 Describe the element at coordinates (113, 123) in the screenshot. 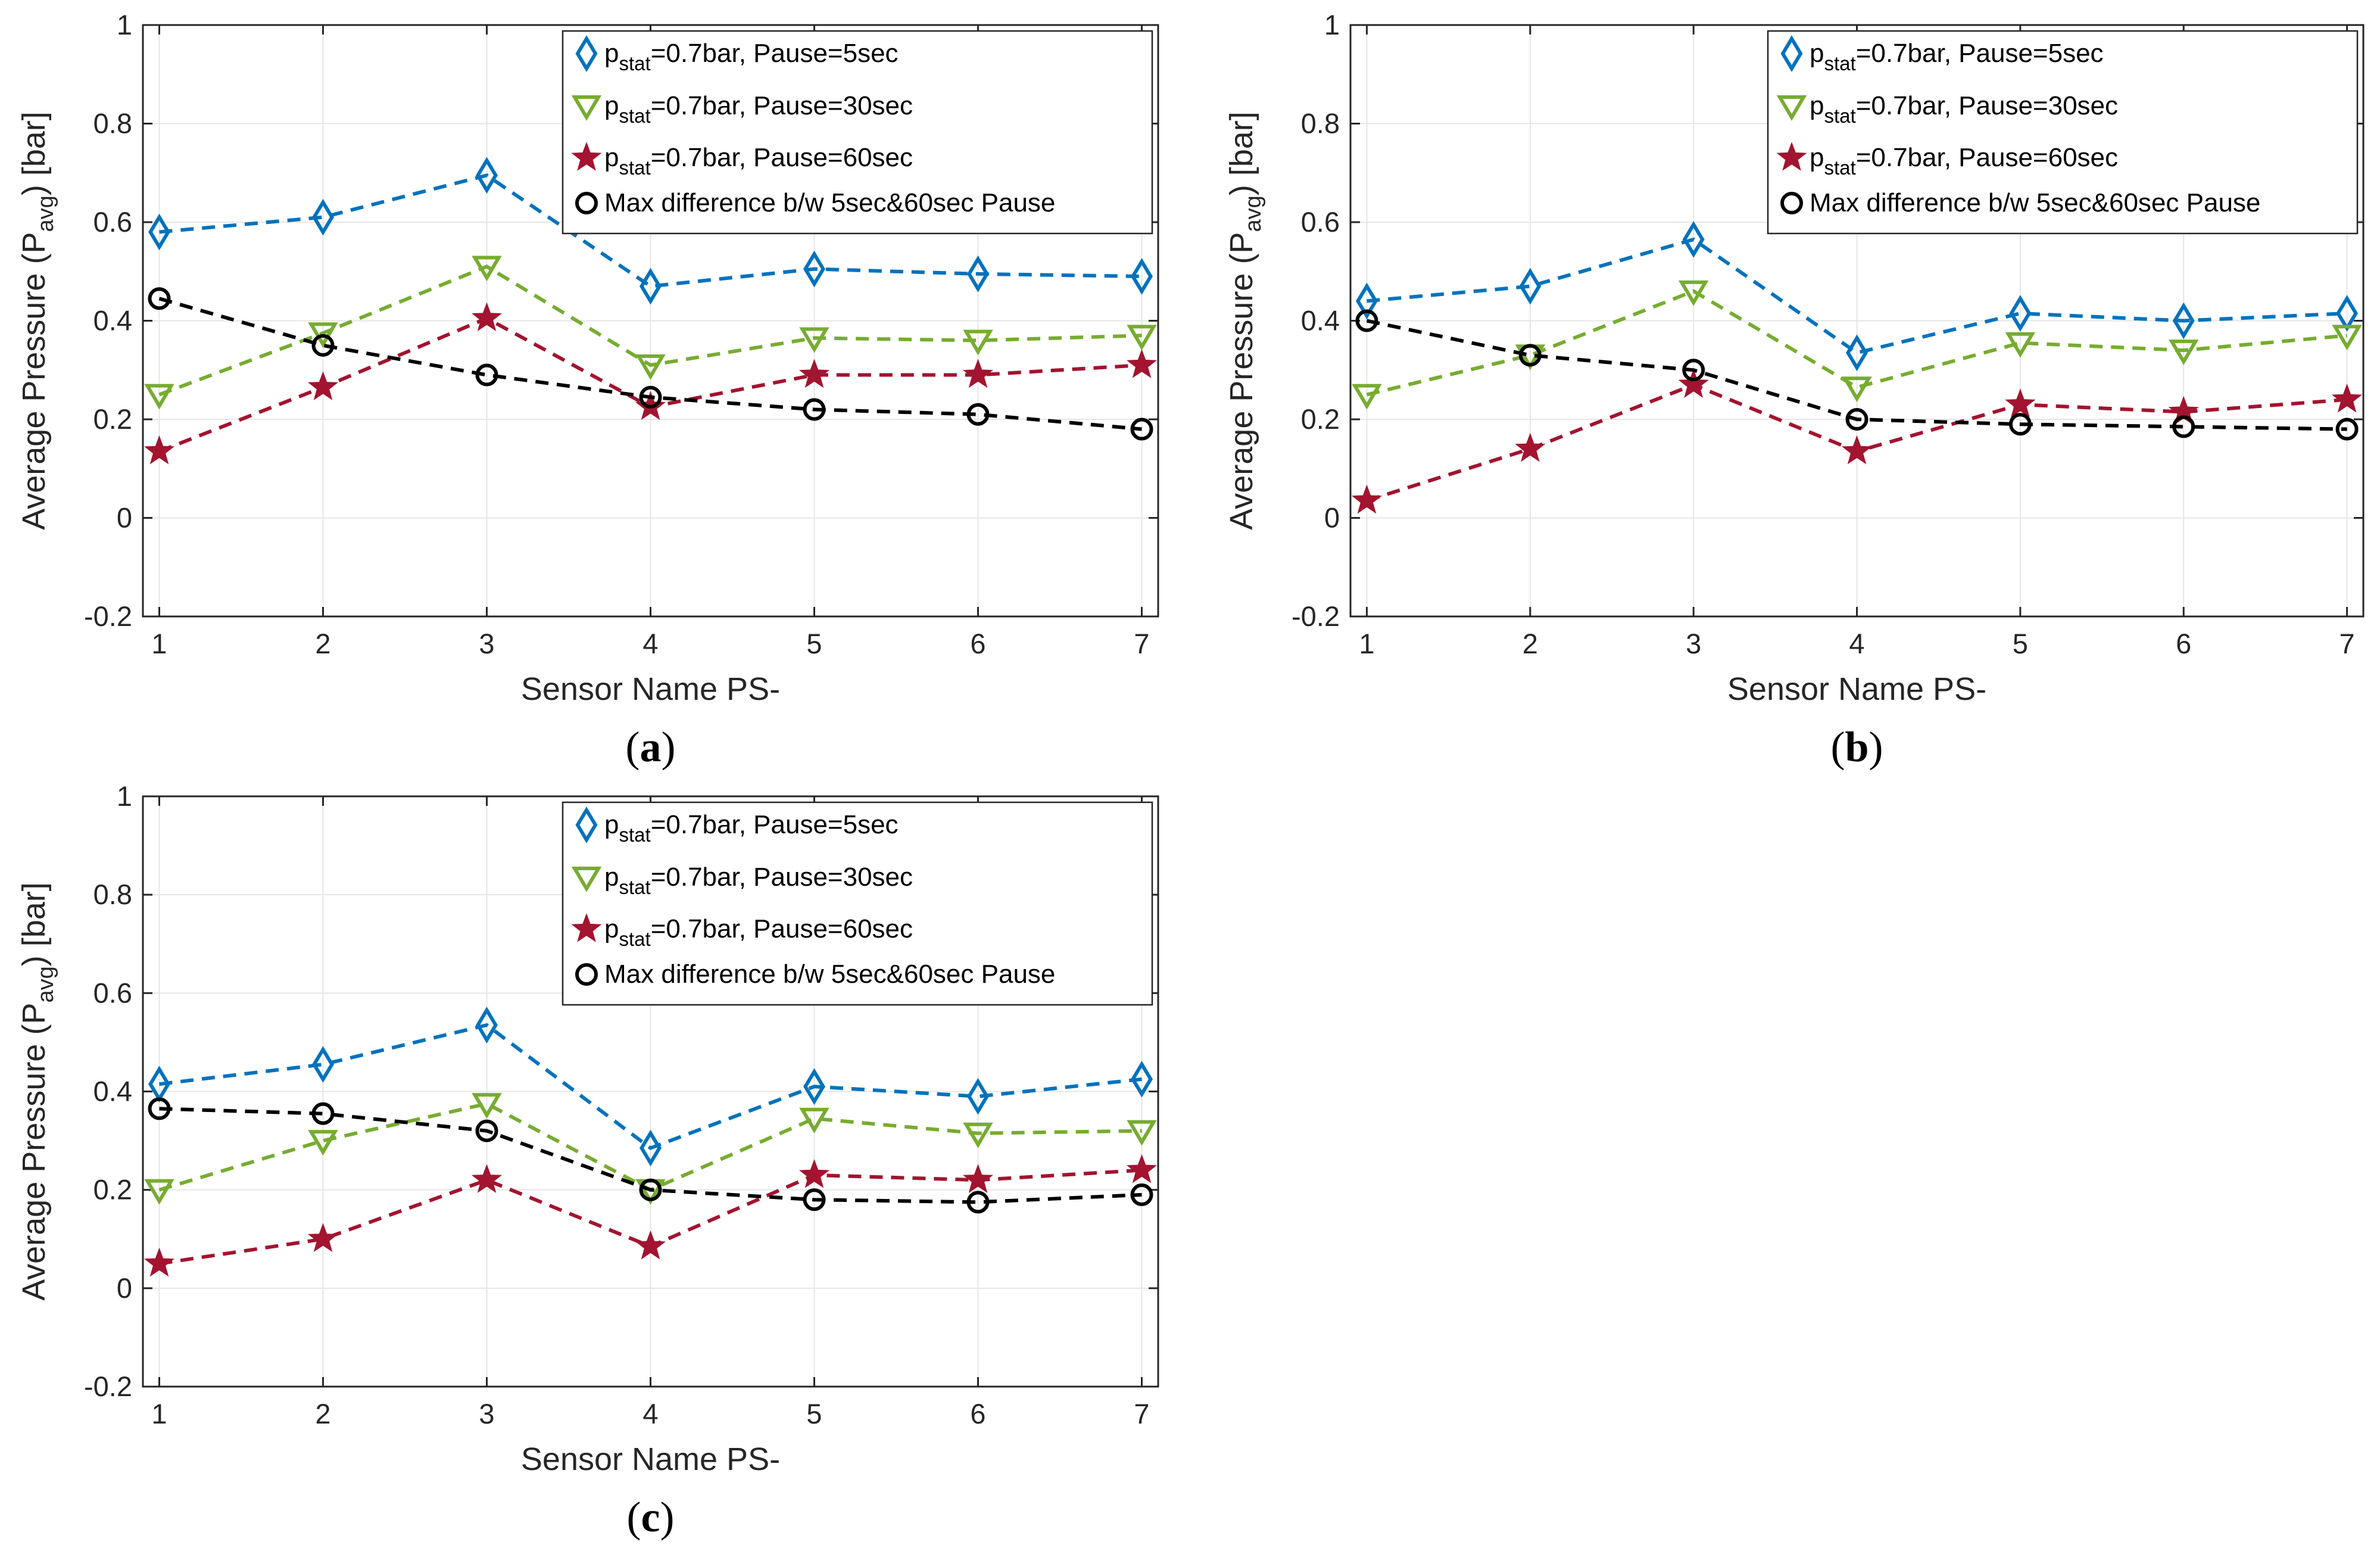

I see `y-tick-label: 0.8` at that location.